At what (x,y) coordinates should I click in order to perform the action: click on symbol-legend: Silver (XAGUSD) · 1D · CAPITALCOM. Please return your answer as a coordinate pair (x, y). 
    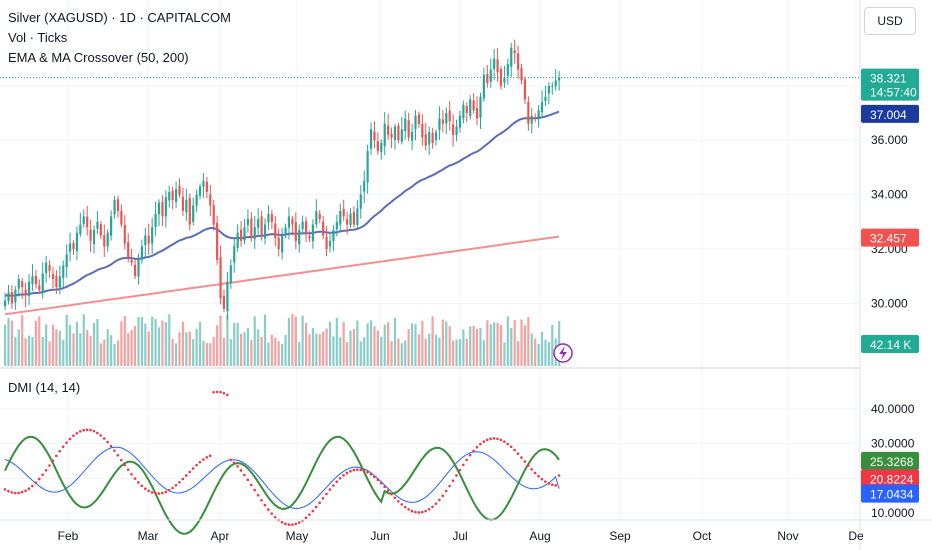
    Looking at the image, I should click on (119, 17).